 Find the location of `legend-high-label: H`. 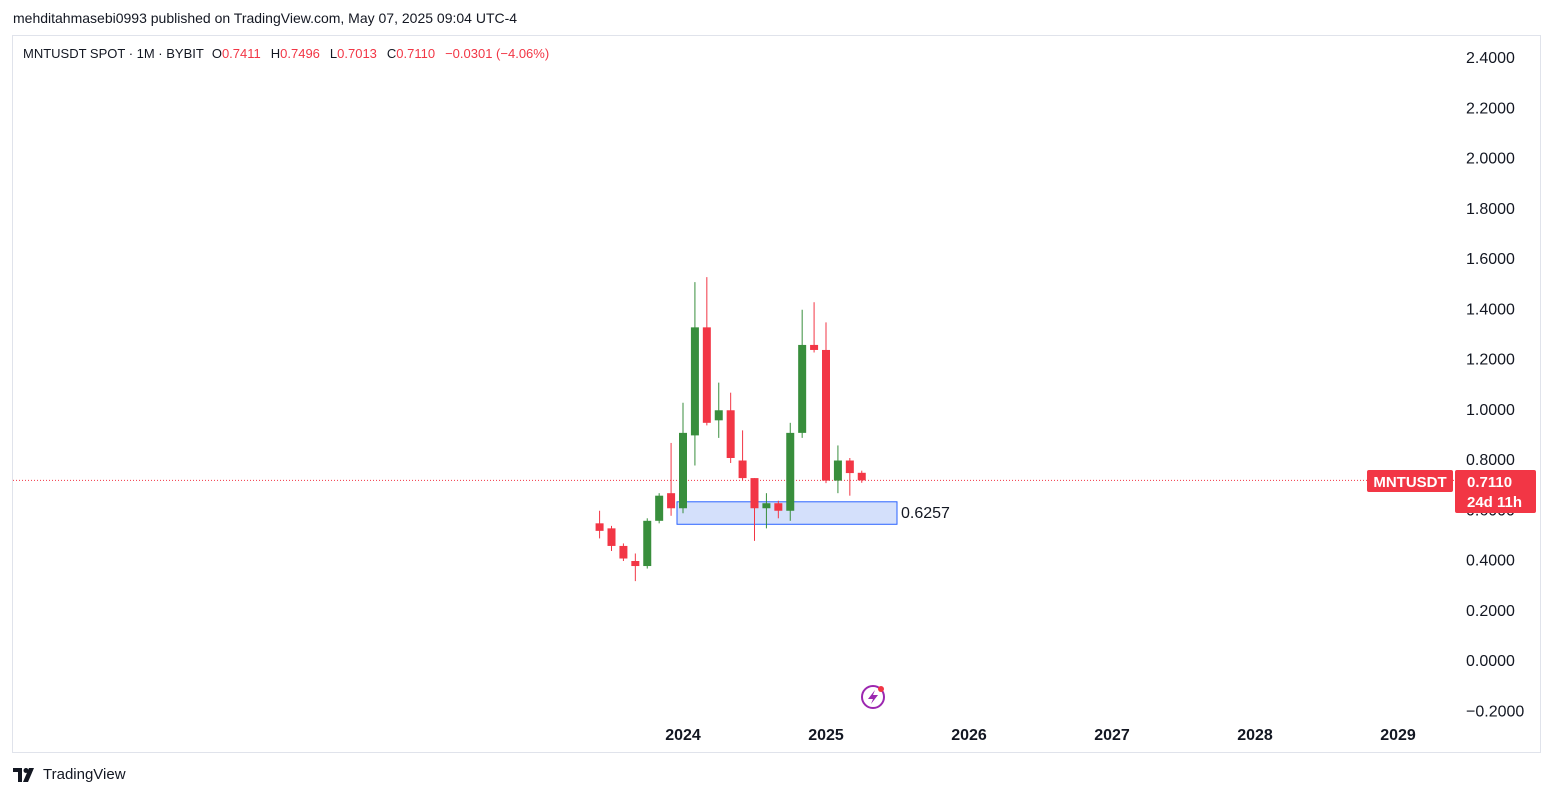

legend-high-label: H is located at coordinates (275, 53).